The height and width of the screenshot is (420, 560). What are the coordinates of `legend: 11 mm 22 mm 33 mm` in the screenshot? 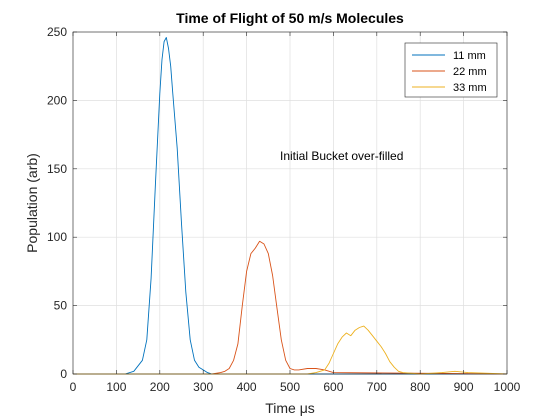 It's located at (451, 70).